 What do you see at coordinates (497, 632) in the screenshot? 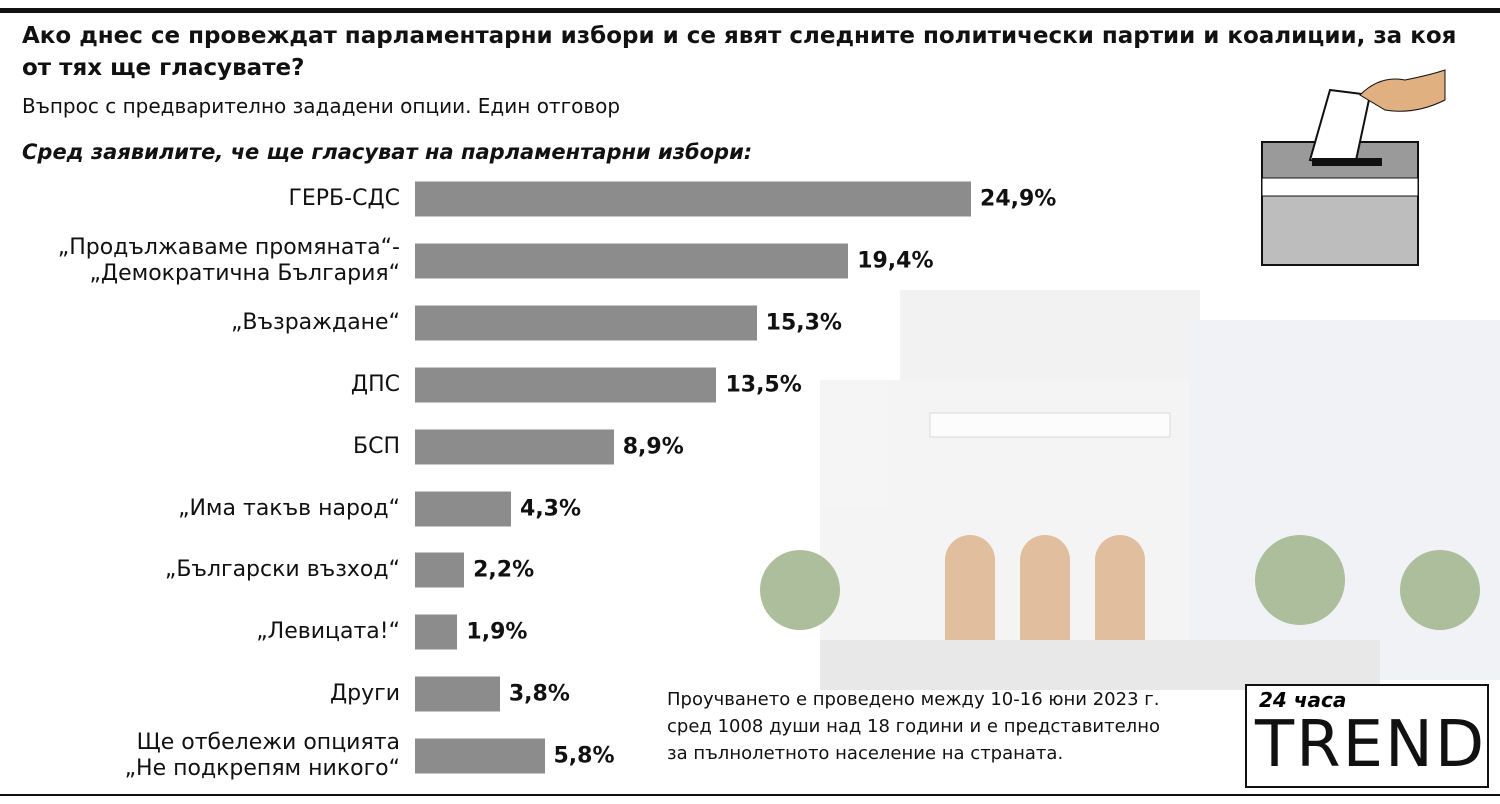
I see `value-label: 1,9%` at bounding box center [497, 632].